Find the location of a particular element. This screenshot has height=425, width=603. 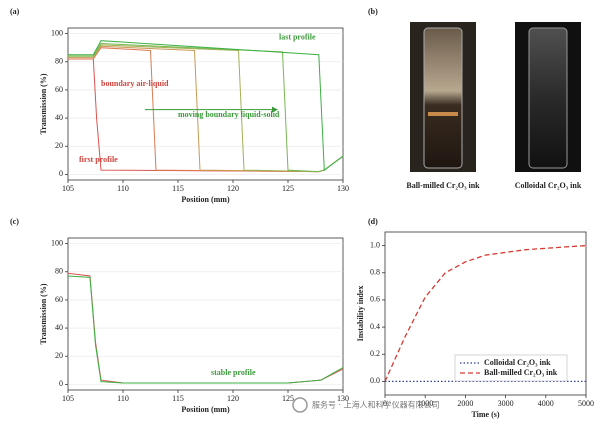

legend-box is located at coordinates (511, 368).